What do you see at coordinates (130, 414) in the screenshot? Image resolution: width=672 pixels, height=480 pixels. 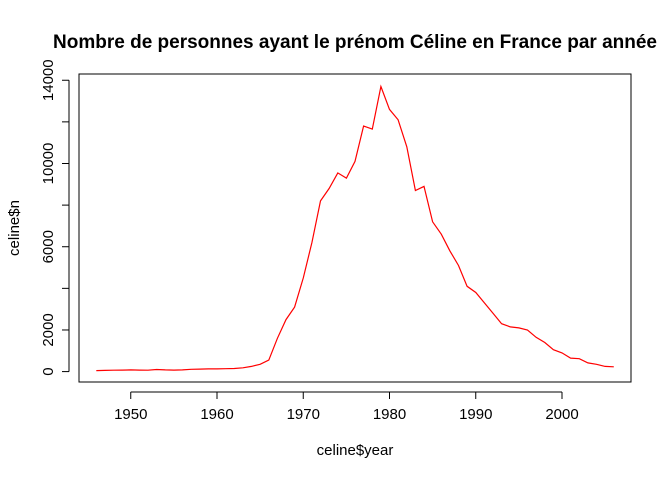 I see `x-tick-label: 1950` at bounding box center [130, 414].